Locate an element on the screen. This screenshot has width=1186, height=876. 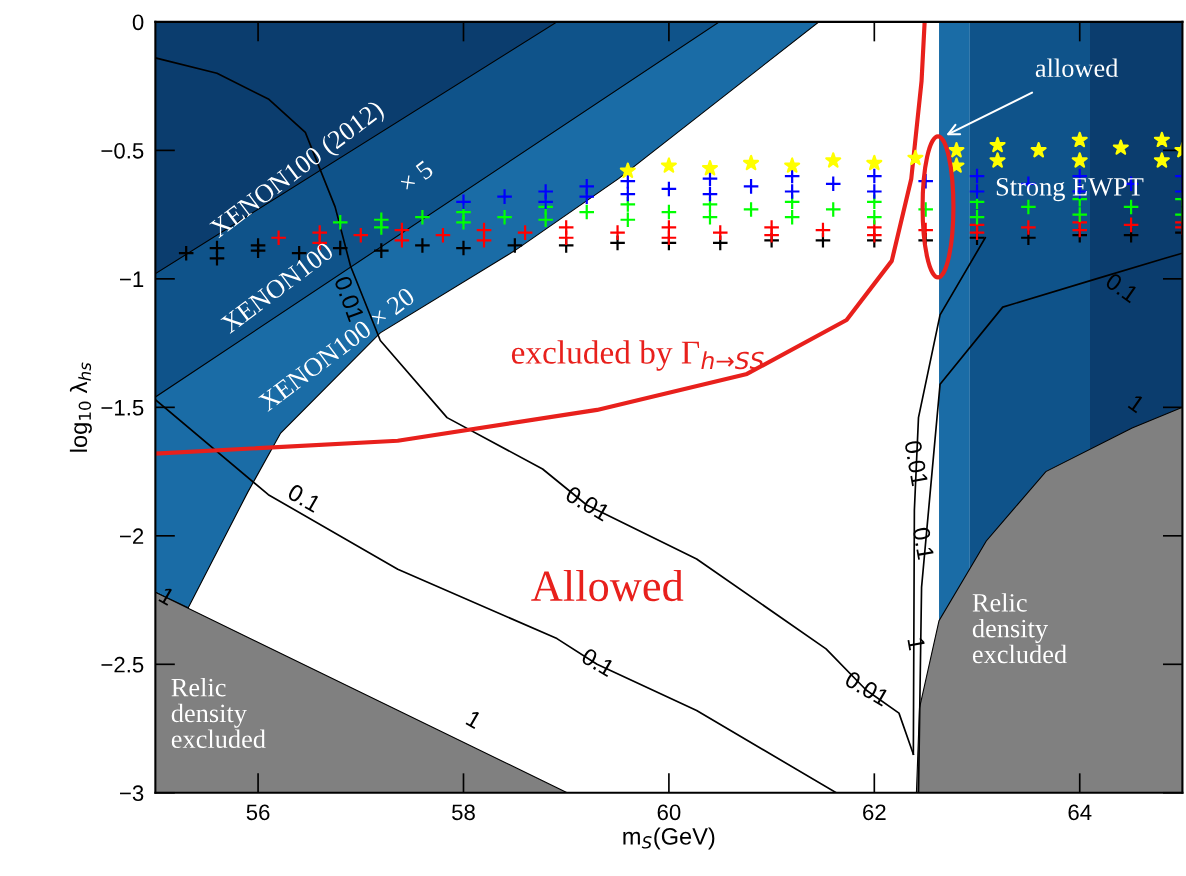
y-tick-label: −2.5 is located at coordinates (122, 664).